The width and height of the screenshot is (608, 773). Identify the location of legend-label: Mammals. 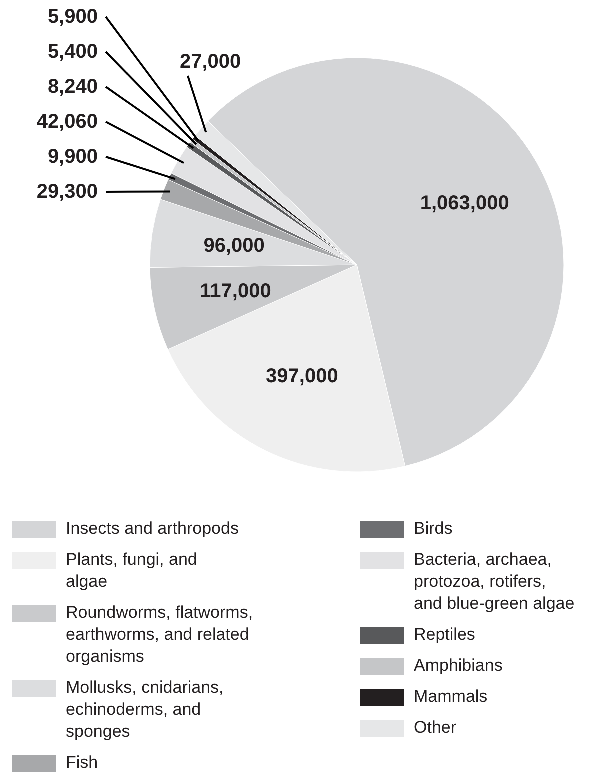
(451, 696).